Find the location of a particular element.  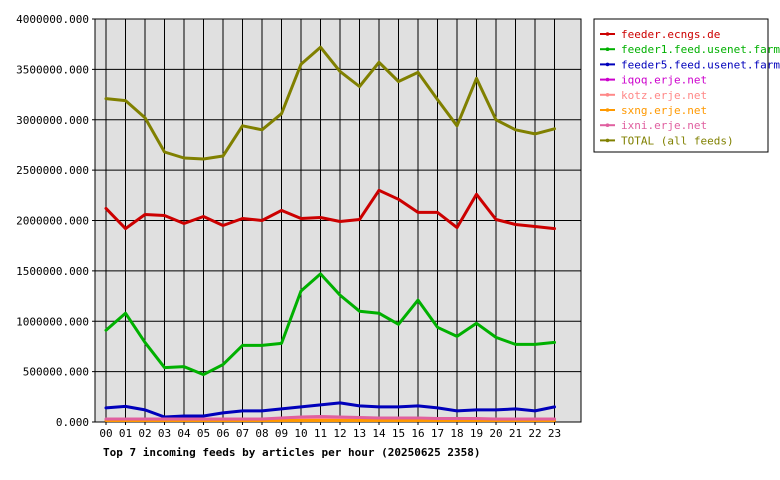

legend-box is located at coordinates (681, 85).